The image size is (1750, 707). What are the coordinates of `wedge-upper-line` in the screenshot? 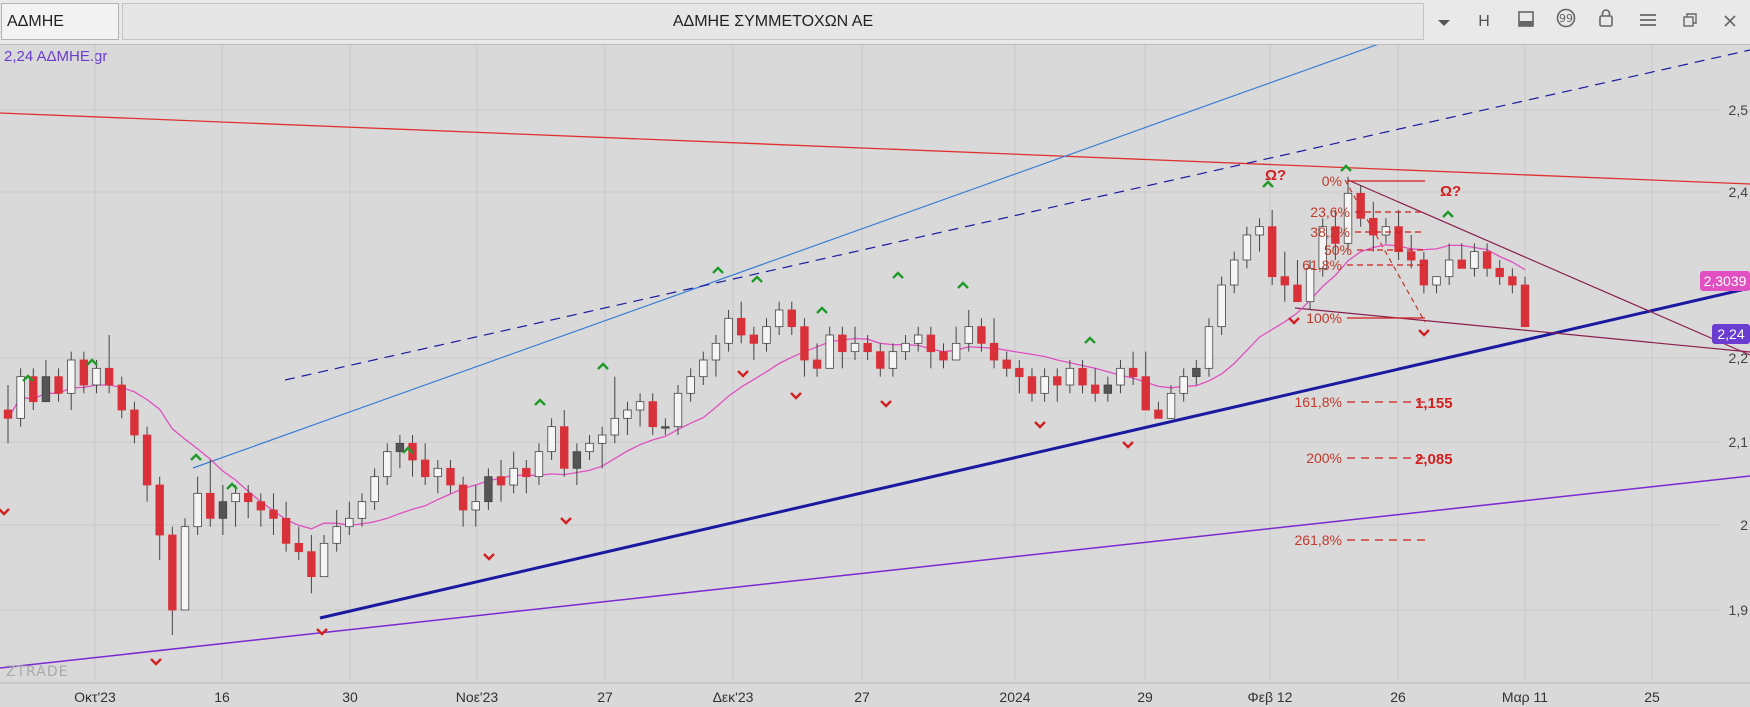 It's located at (1548, 267).